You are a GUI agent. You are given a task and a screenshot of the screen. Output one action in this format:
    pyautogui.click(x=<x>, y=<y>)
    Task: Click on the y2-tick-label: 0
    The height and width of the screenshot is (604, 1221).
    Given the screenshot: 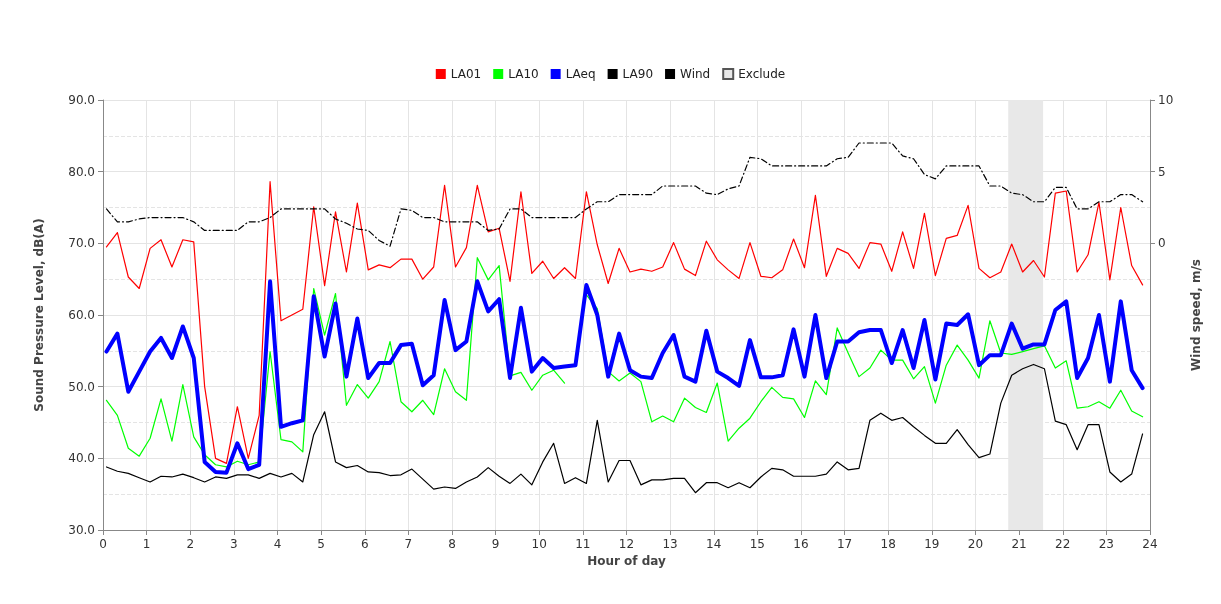 What is the action you would take?
    pyautogui.click(x=1162, y=243)
    